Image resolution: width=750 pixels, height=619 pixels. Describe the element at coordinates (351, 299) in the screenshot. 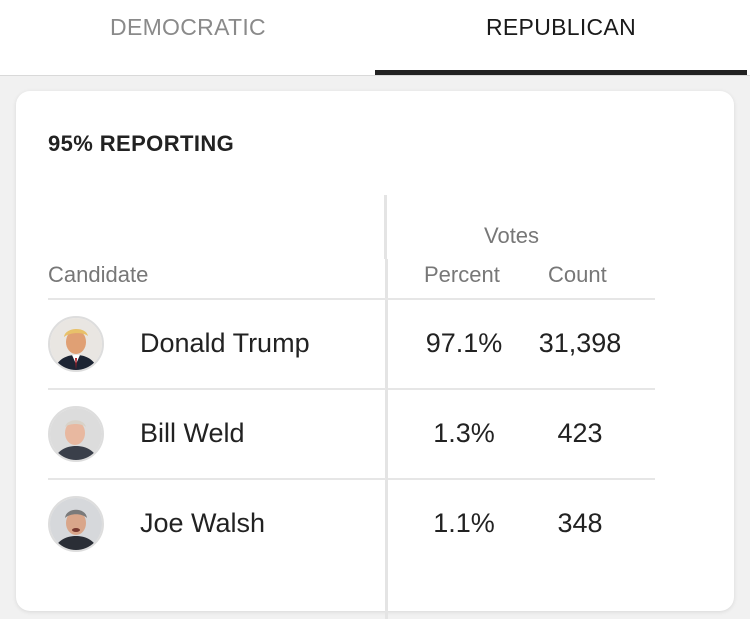

I see `header-divider` at that location.